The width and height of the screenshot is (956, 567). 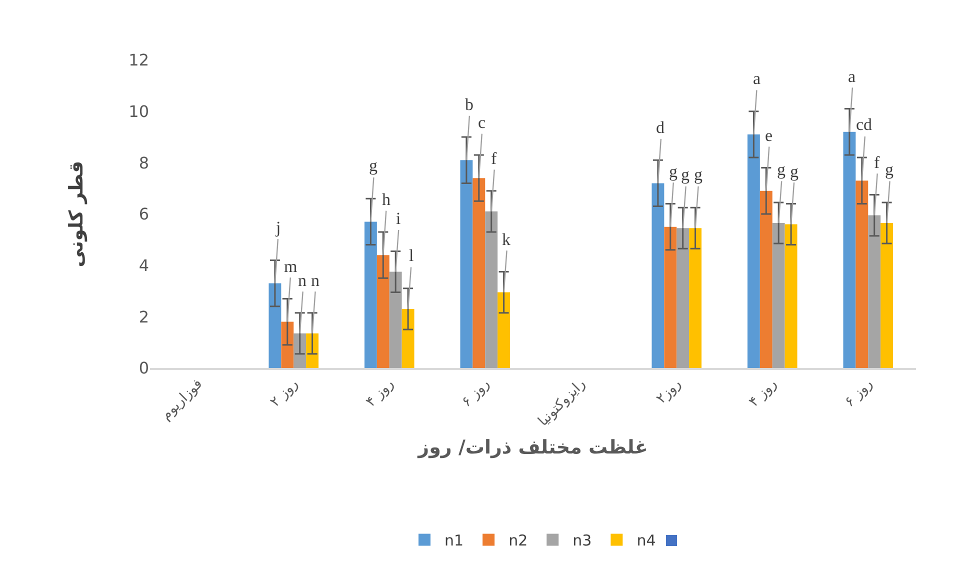 I want to click on data-label: l, so click(x=411, y=255).